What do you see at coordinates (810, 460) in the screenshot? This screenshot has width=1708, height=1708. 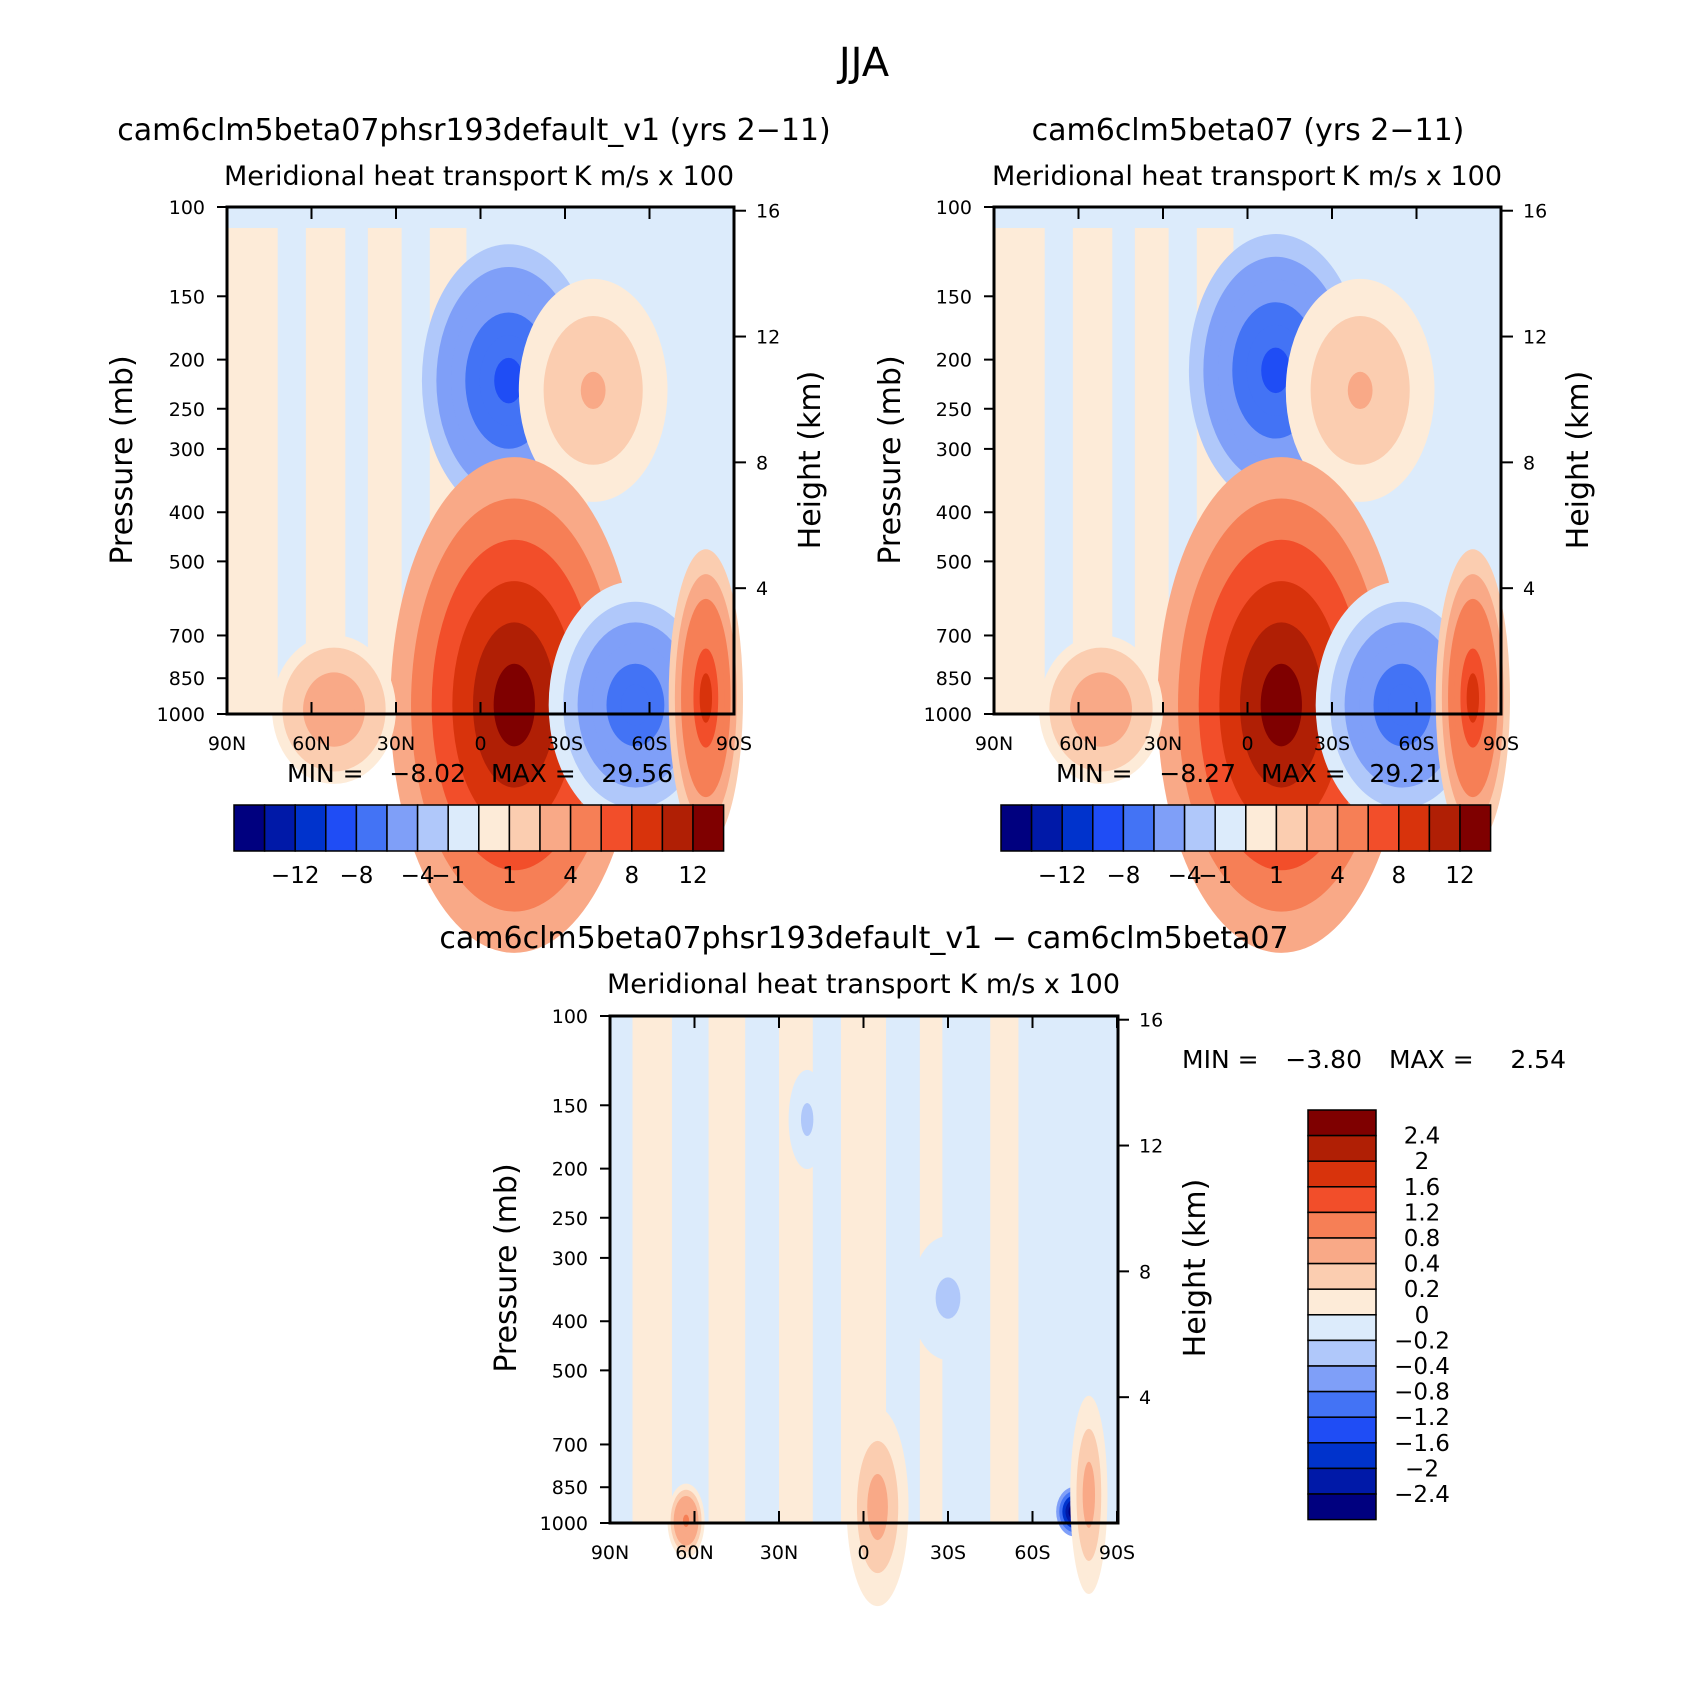 I see `panel-1-y2label: Height (km)` at bounding box center [810, 460].